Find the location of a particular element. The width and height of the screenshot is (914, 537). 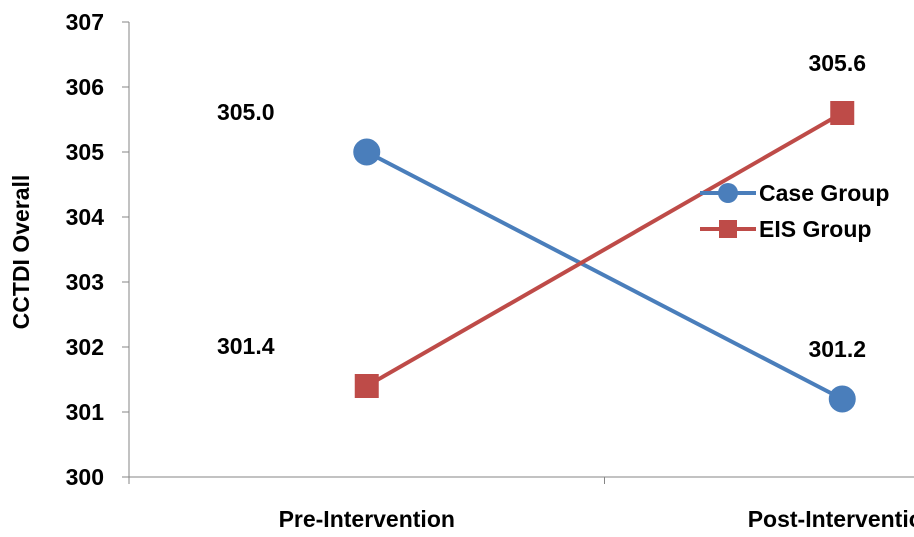

y-tick-label: 303 is located at coordinates (85, 282).